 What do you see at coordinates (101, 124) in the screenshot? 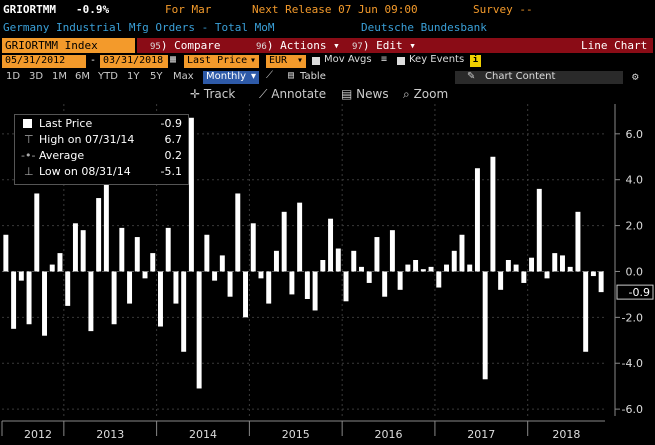
I see `legend-last: Last Price -0.9` at bounding box center [101, 124].